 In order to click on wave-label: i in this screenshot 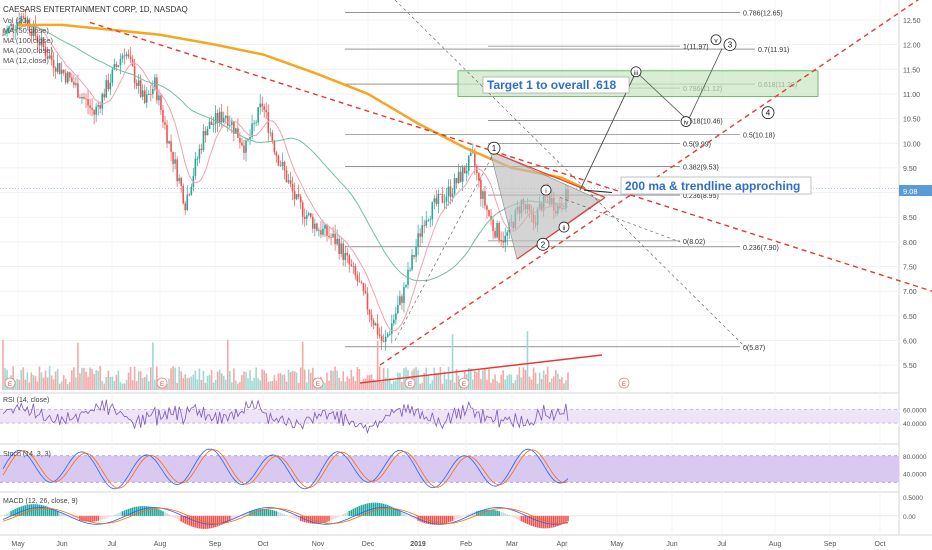, I will do `click(545, 191)`.